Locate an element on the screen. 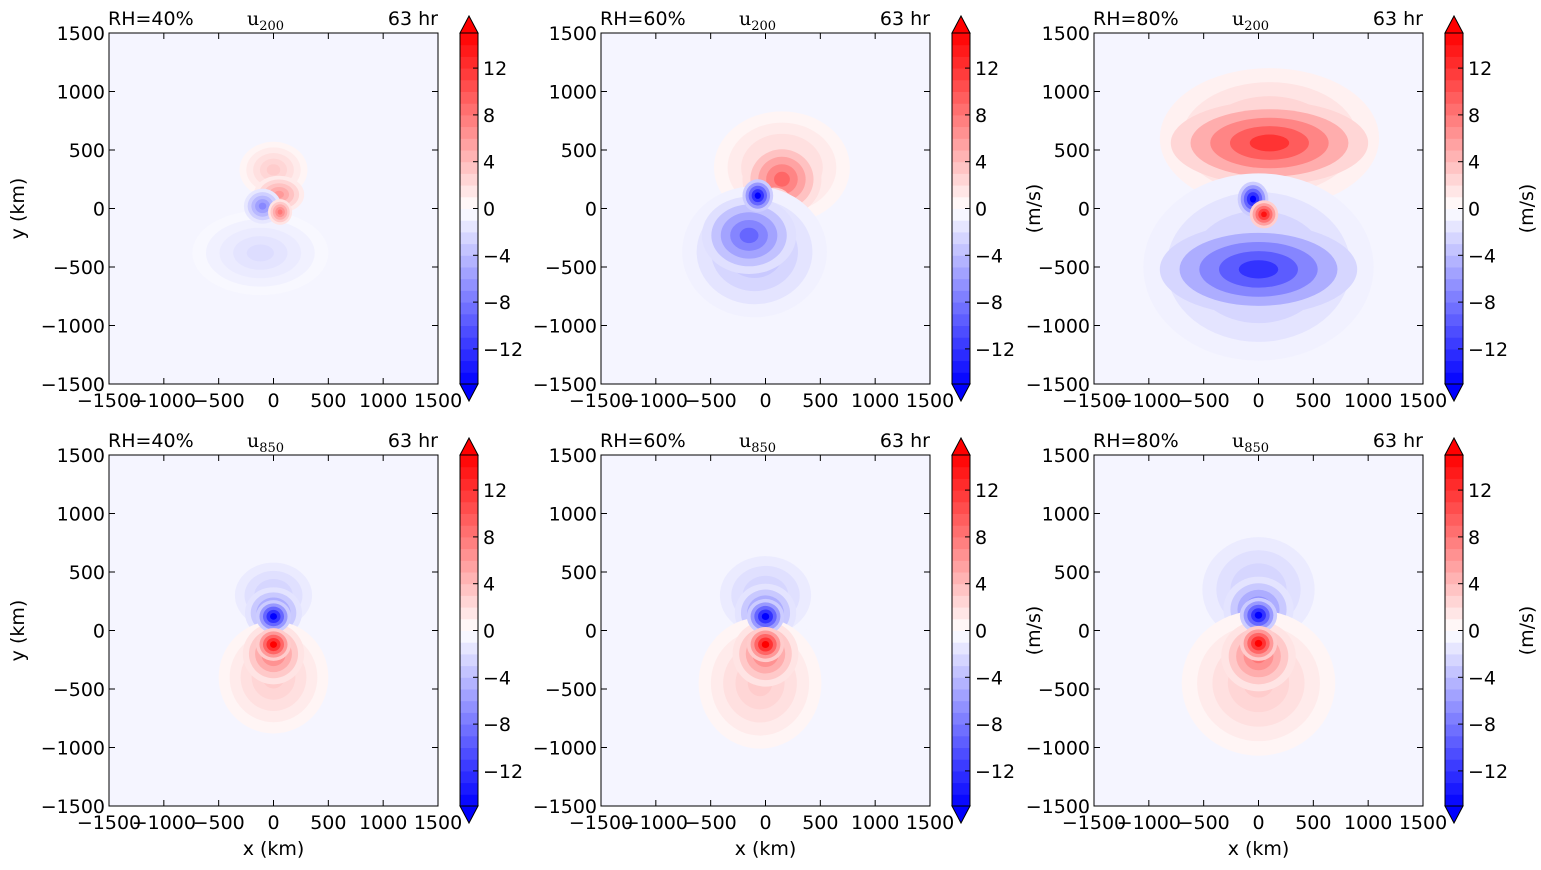 This screenshot has width=1541, height=870. field is located at coordinates (1258, 630).